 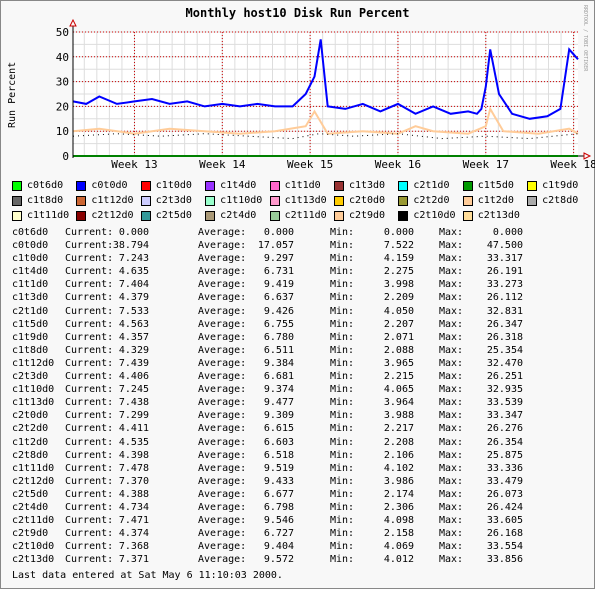 What do you see at coordinates (278, 272) in the screenshot?
I see `stat-average: 6.731` at bounding box center [278, 272].